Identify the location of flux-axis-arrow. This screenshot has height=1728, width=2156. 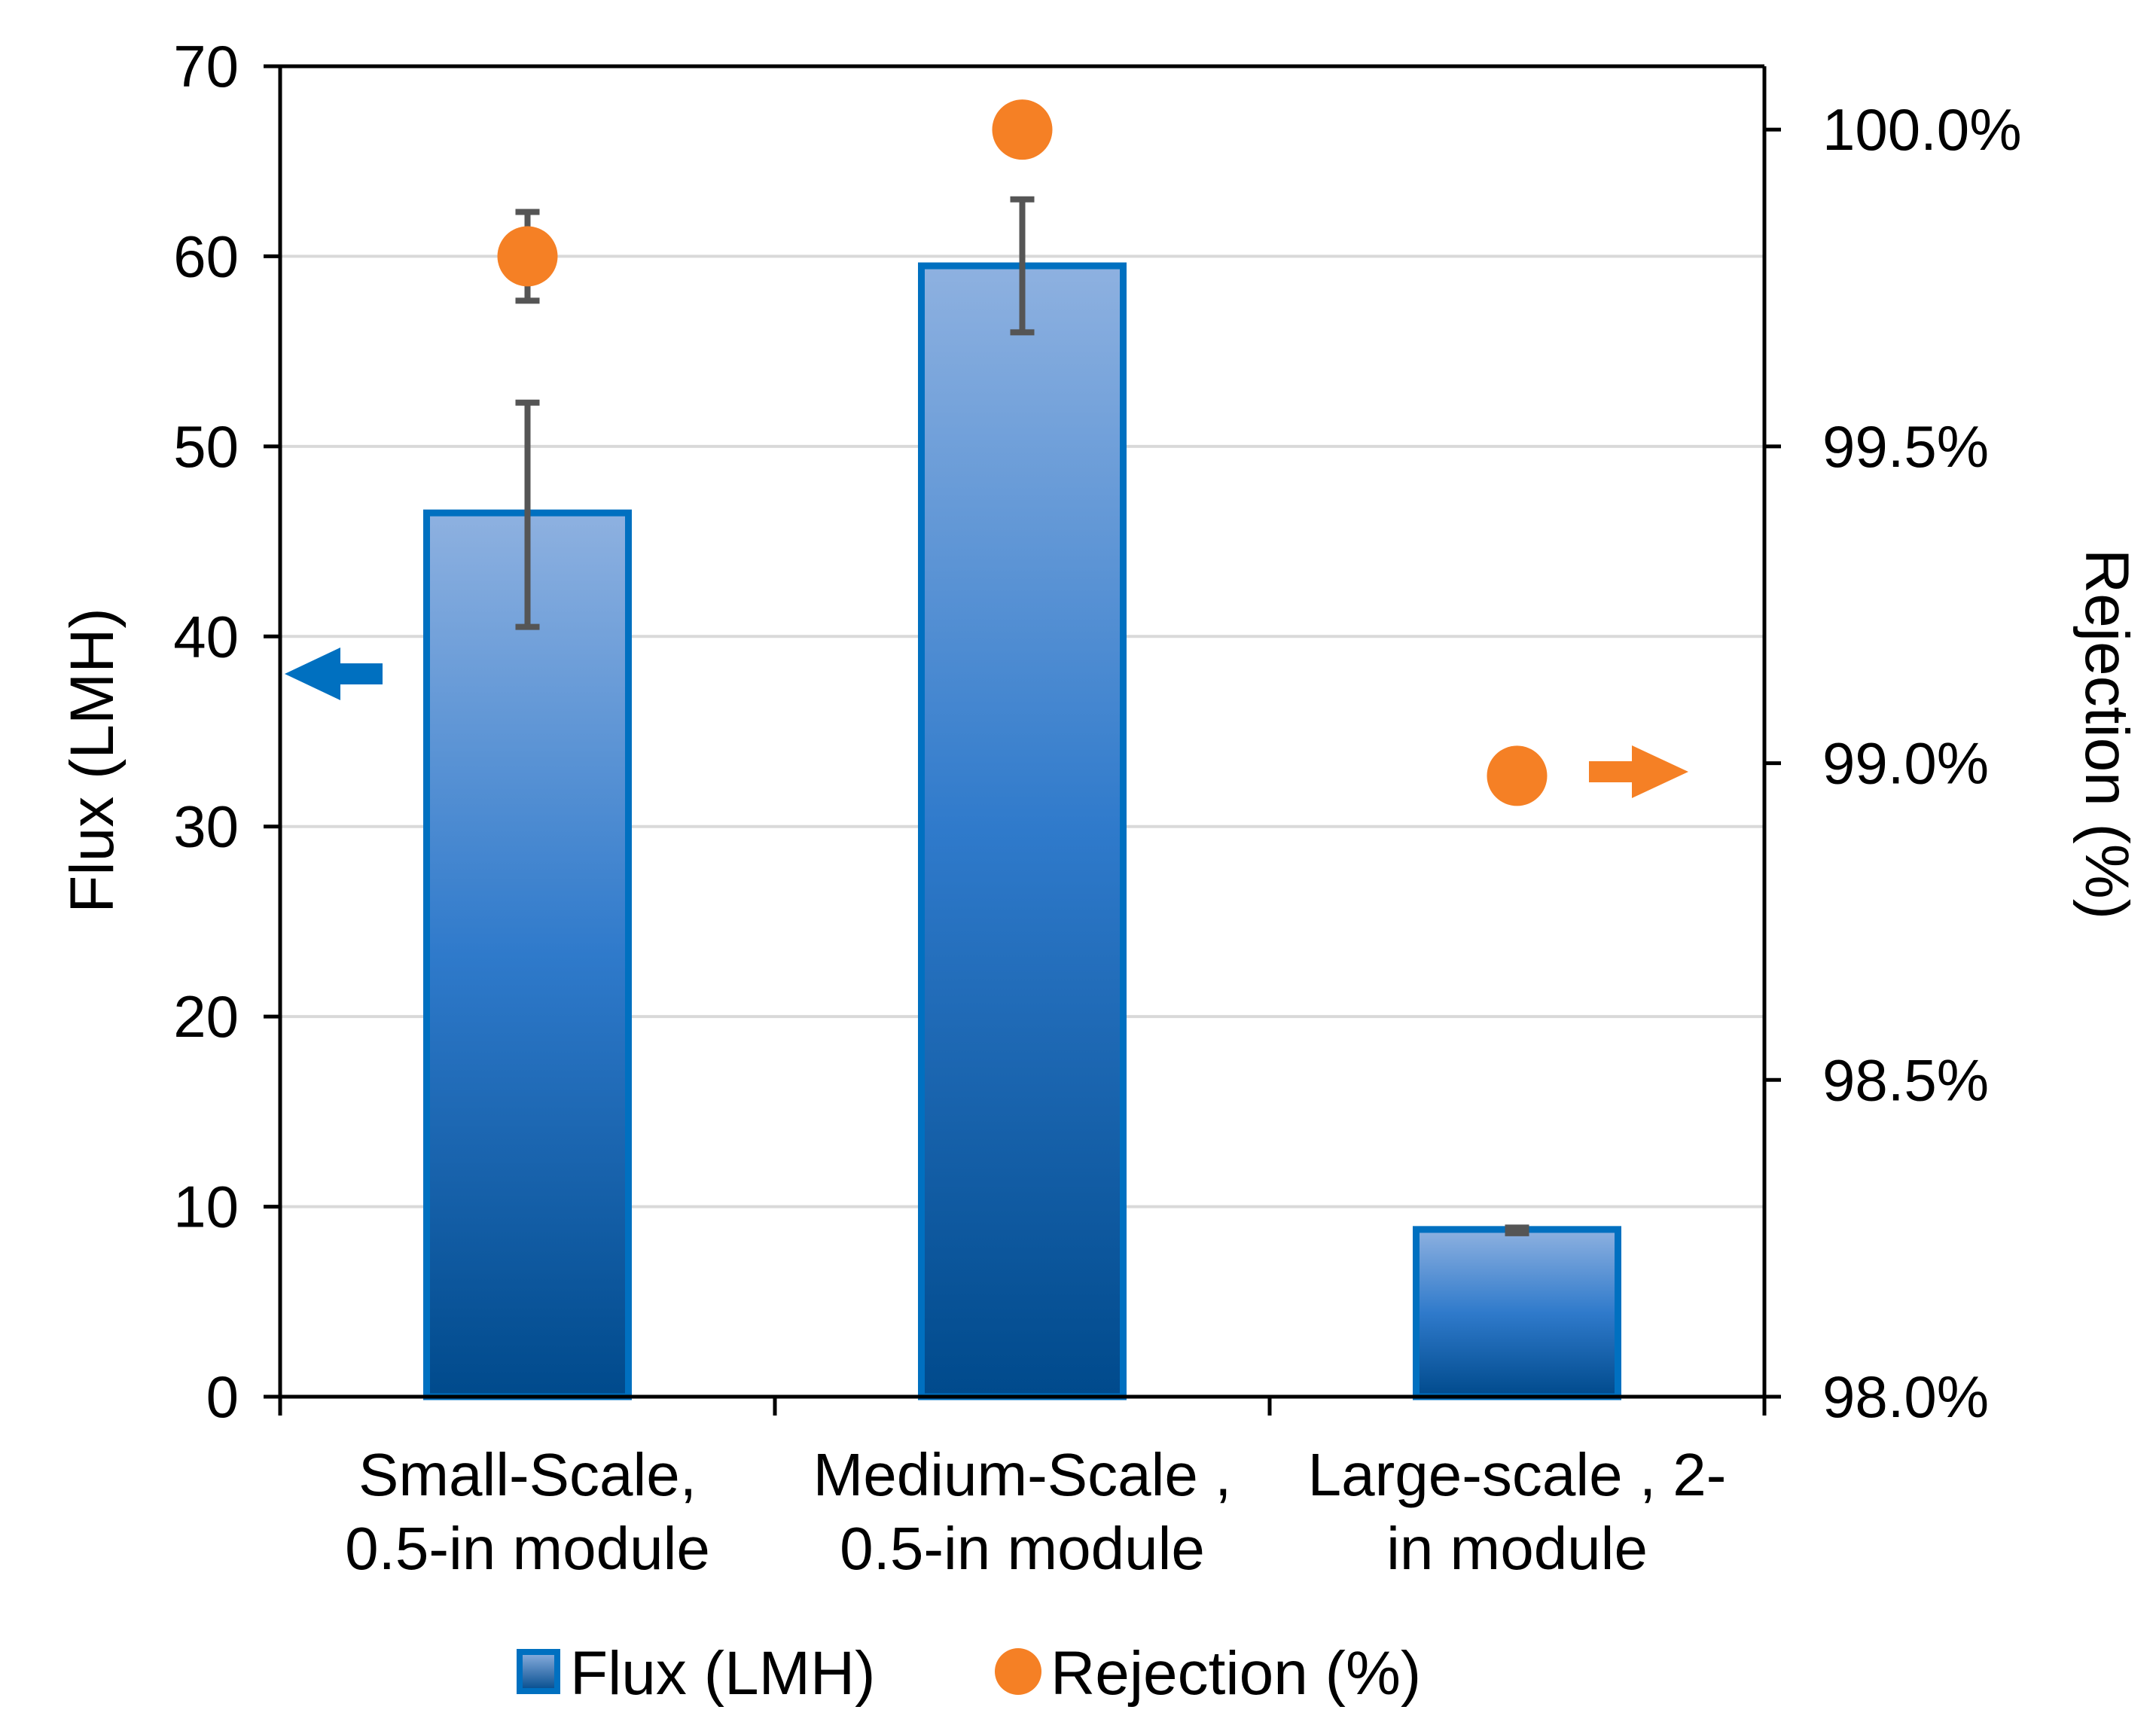
(334, 674).